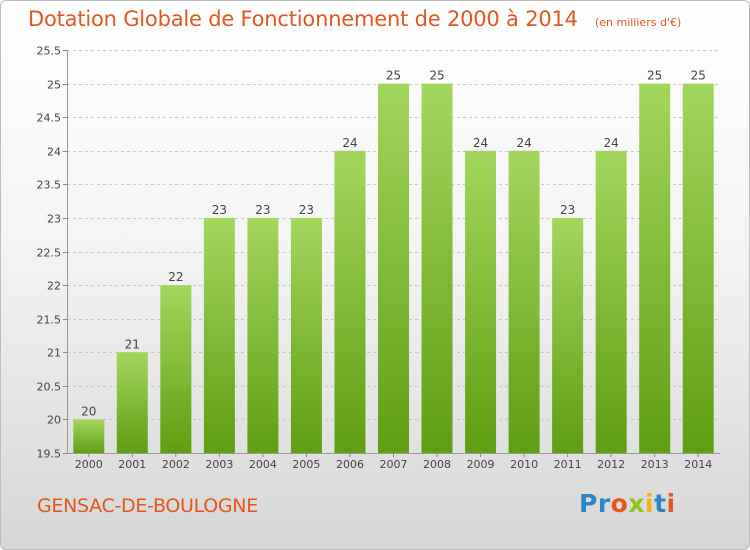 Image resolution: width=750 pixels, height=550 pixels. Describe the element at coordinates (604, 503) in the screenshot. I see `logo-letter: r` at that location.